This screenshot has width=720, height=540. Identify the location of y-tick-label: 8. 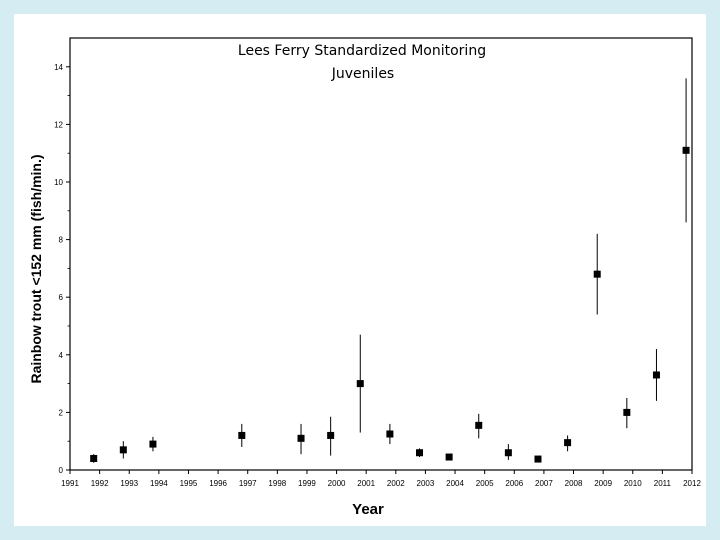
(61, 240).